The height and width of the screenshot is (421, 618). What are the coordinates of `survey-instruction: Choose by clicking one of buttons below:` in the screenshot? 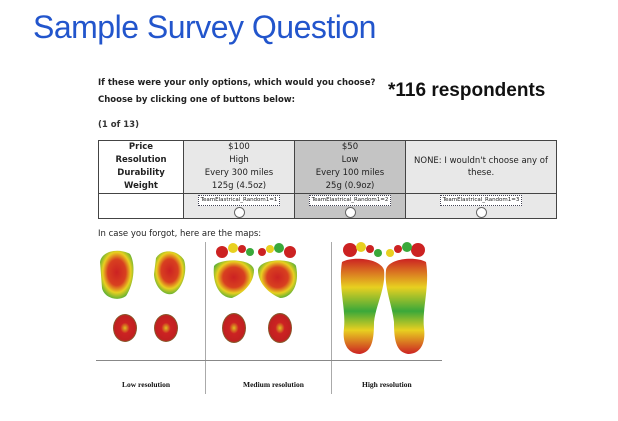 It's located at (197, 100).